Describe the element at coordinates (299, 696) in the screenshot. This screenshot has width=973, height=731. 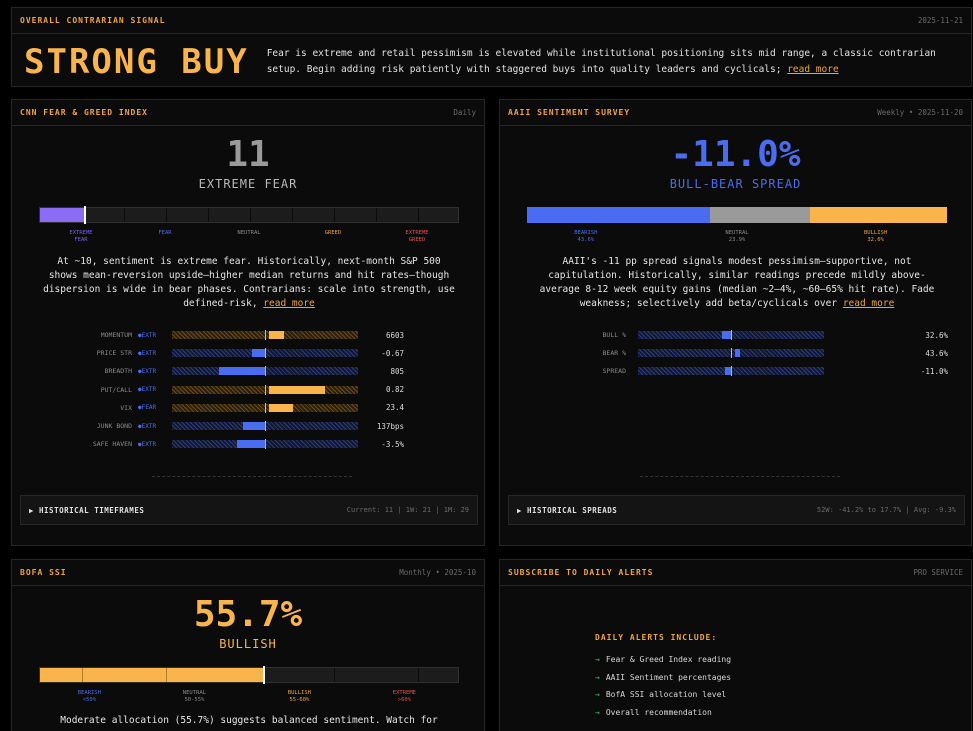
I see `gauge-scale-label: BULLISH 55-60%` at that location.